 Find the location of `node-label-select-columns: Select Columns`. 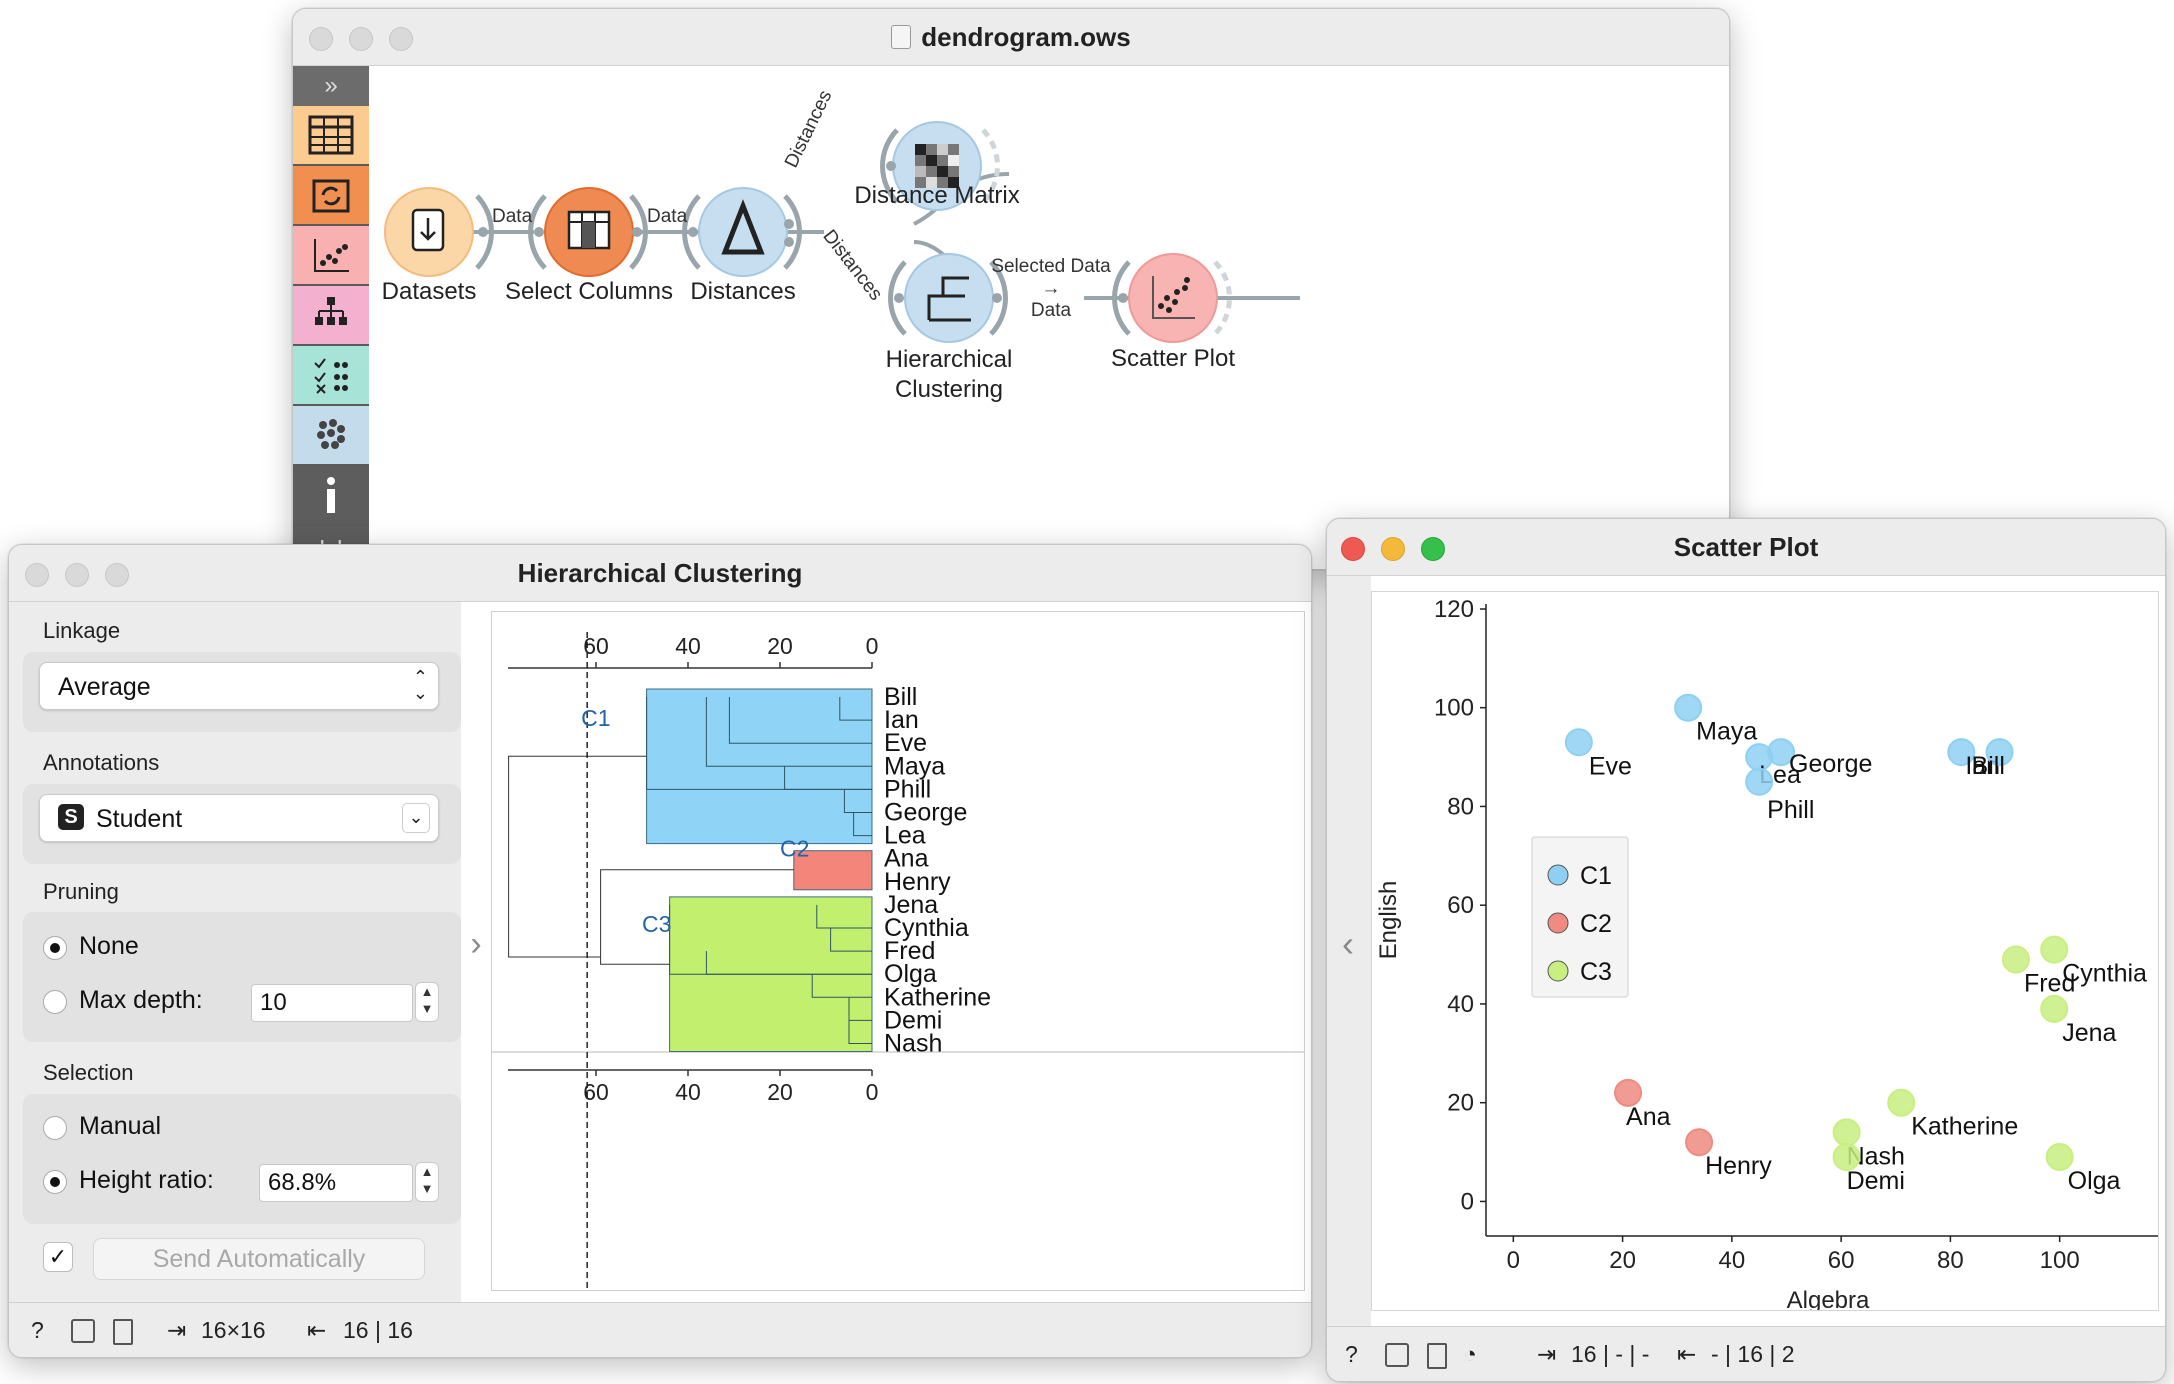

node-label-select-columns: Select Columns is located at coordinates (589, 291).